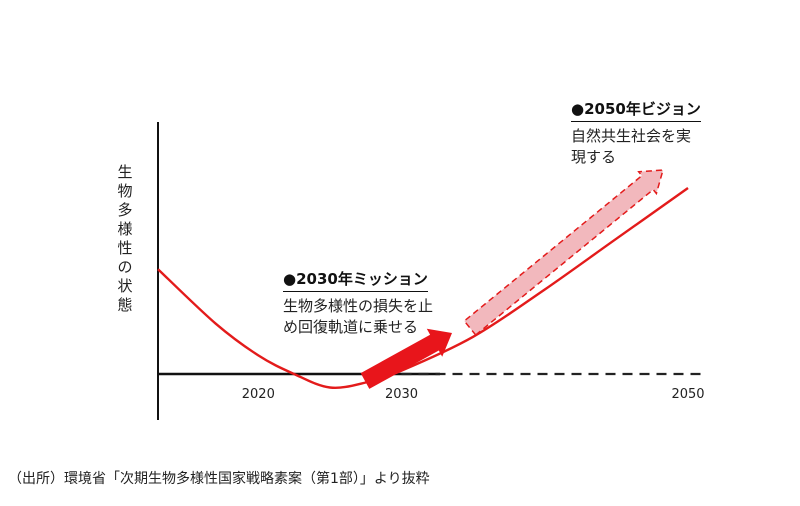 Image resolution: width=800 pixels, height=506 pixels. I want to click on mission-arrow, so click(406, 358).